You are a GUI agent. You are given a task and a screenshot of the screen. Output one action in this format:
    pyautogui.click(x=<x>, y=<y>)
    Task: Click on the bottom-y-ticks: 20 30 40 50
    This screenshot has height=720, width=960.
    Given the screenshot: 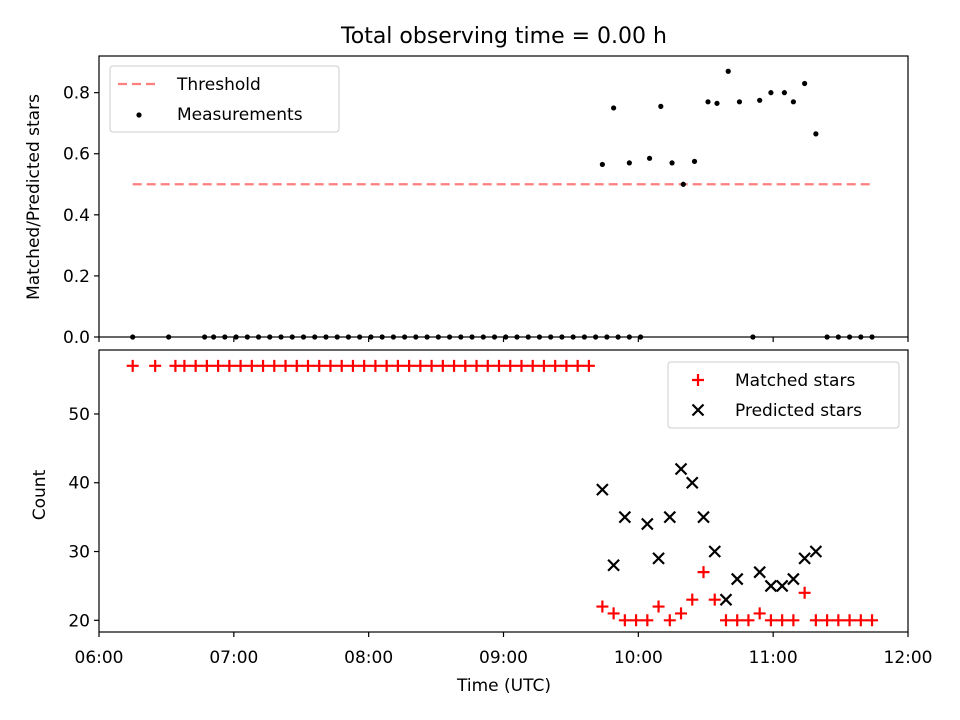 What is the action you would take?
    pyautogui.click(x=83, y=518)
    